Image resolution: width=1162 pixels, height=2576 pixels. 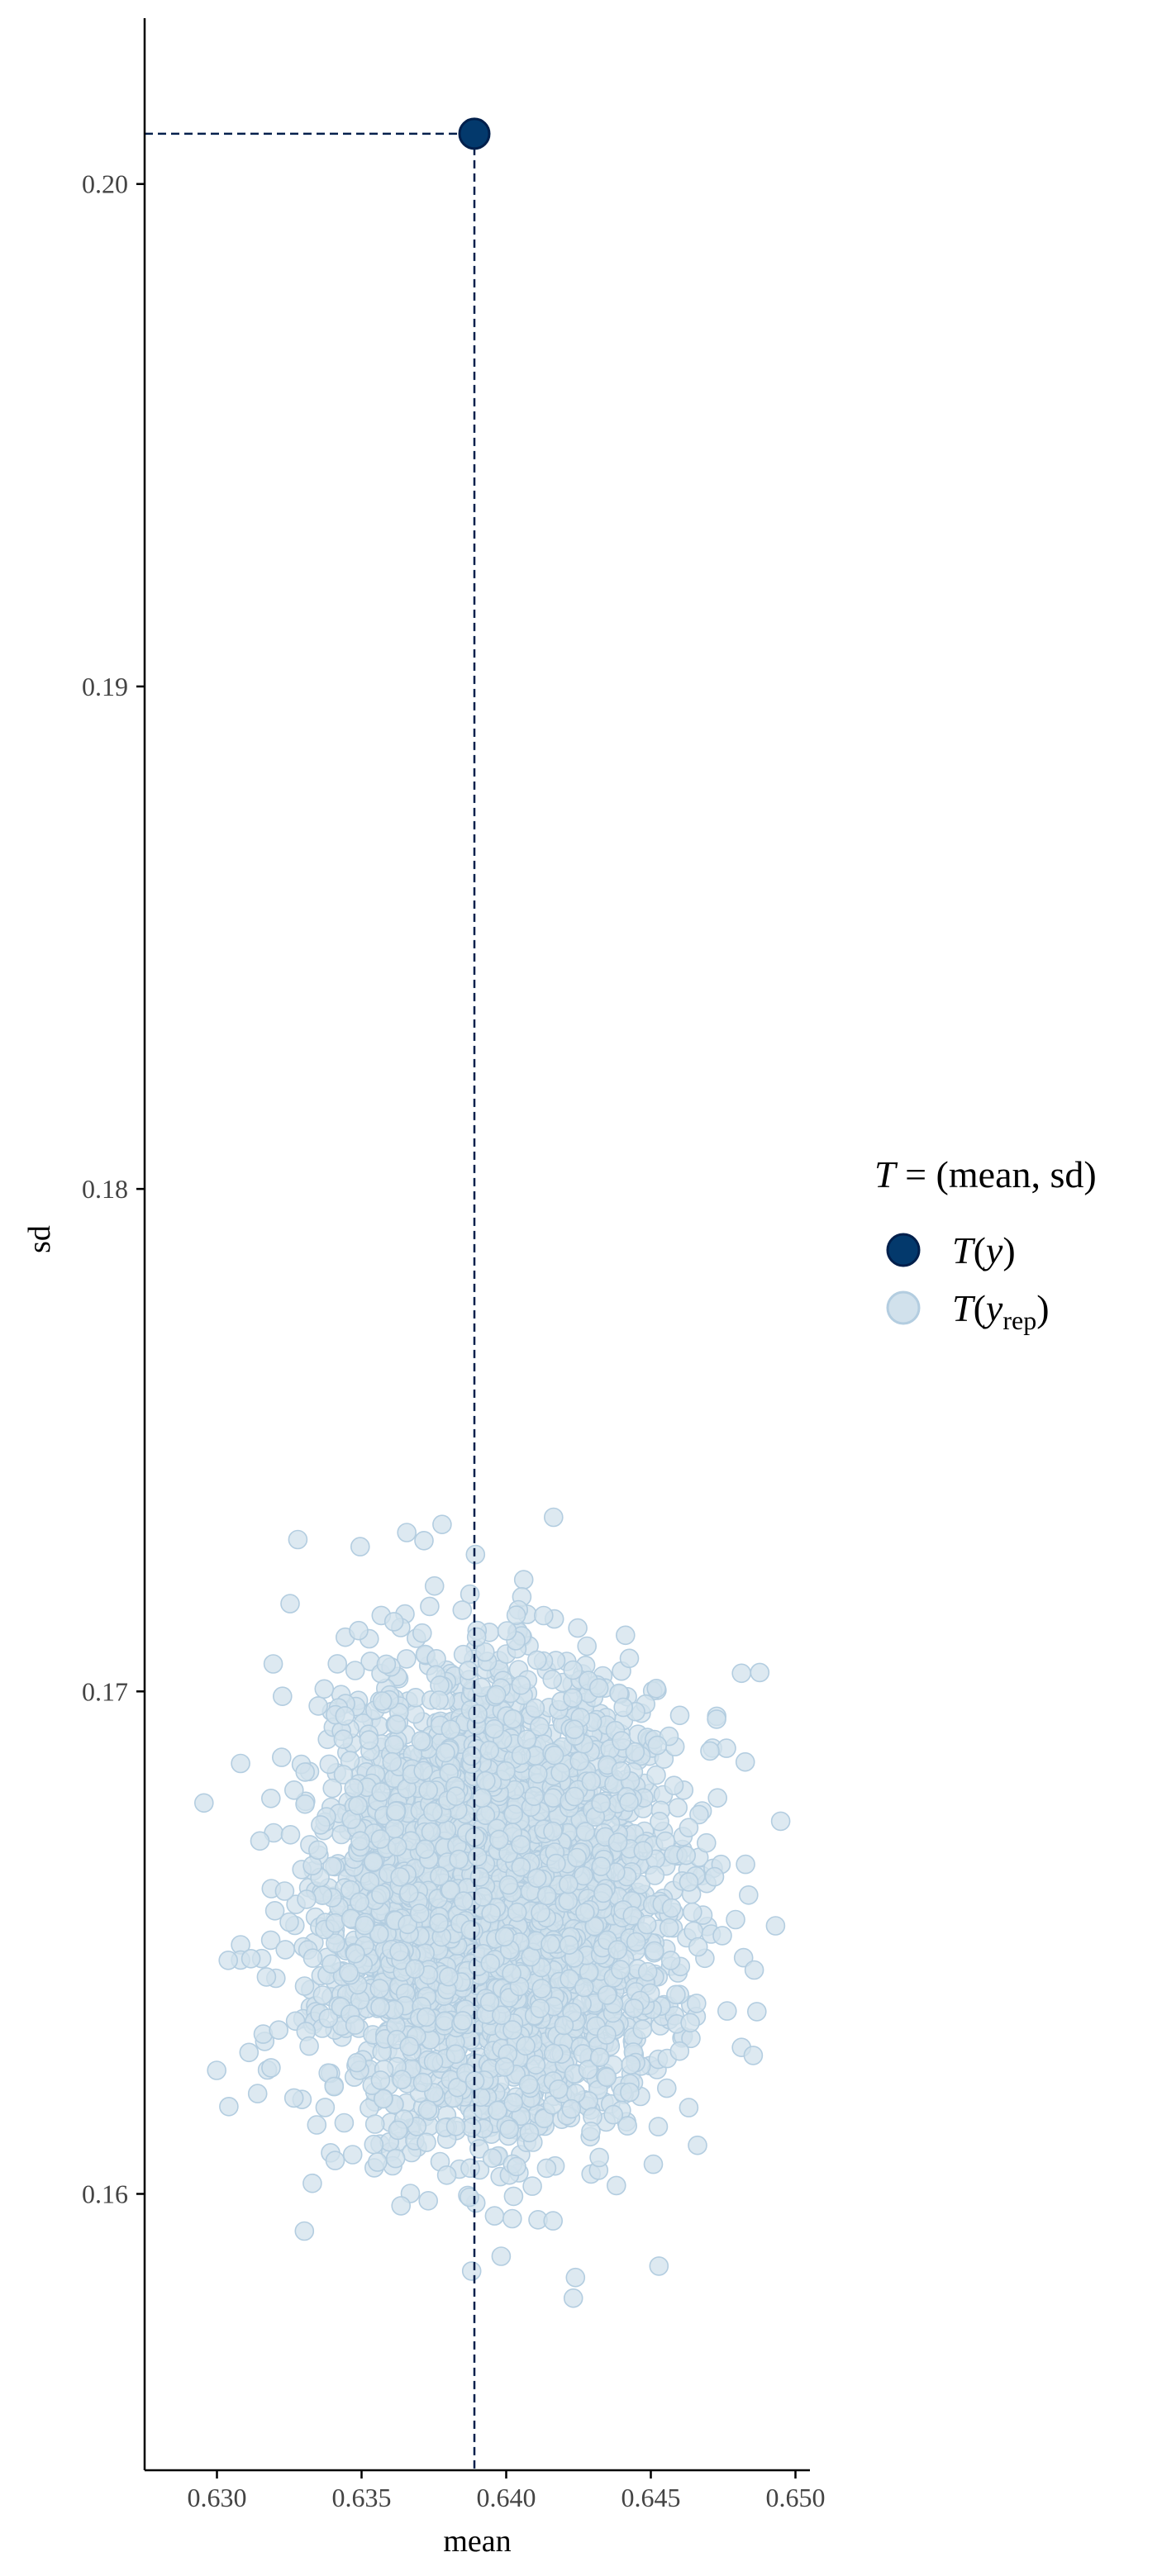 I want to click on legend: T = (mean, sd) T(y) T(yrep), so click(x=985, y=1244).